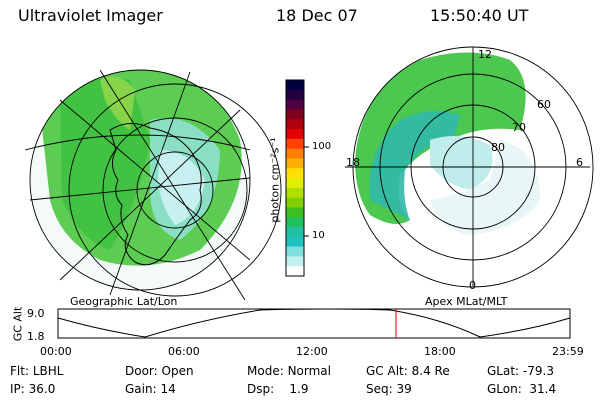 Image resolution: width=600 pixels, height=400 pixels. What do you see at coordinates (36, 313) in the screenshot?
I see `altitude-tick-max: 9.0` at bounding box center [36, 313].